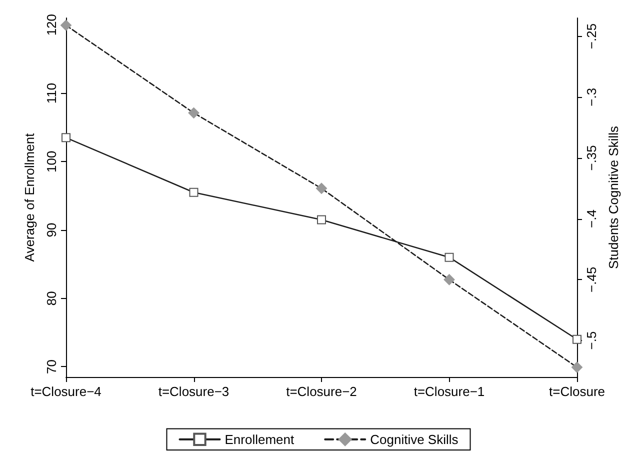 Image resolution: width=637 pixels, height=462 pixels. I want to click on x-tick-label: t=Closure, so click(577, 391).